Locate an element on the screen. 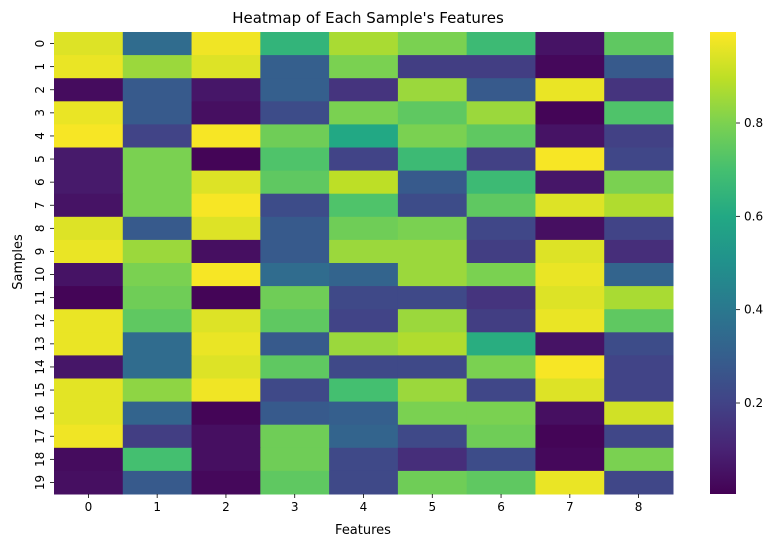  x-tick-label: 5 is located at coordinates (432, 507).